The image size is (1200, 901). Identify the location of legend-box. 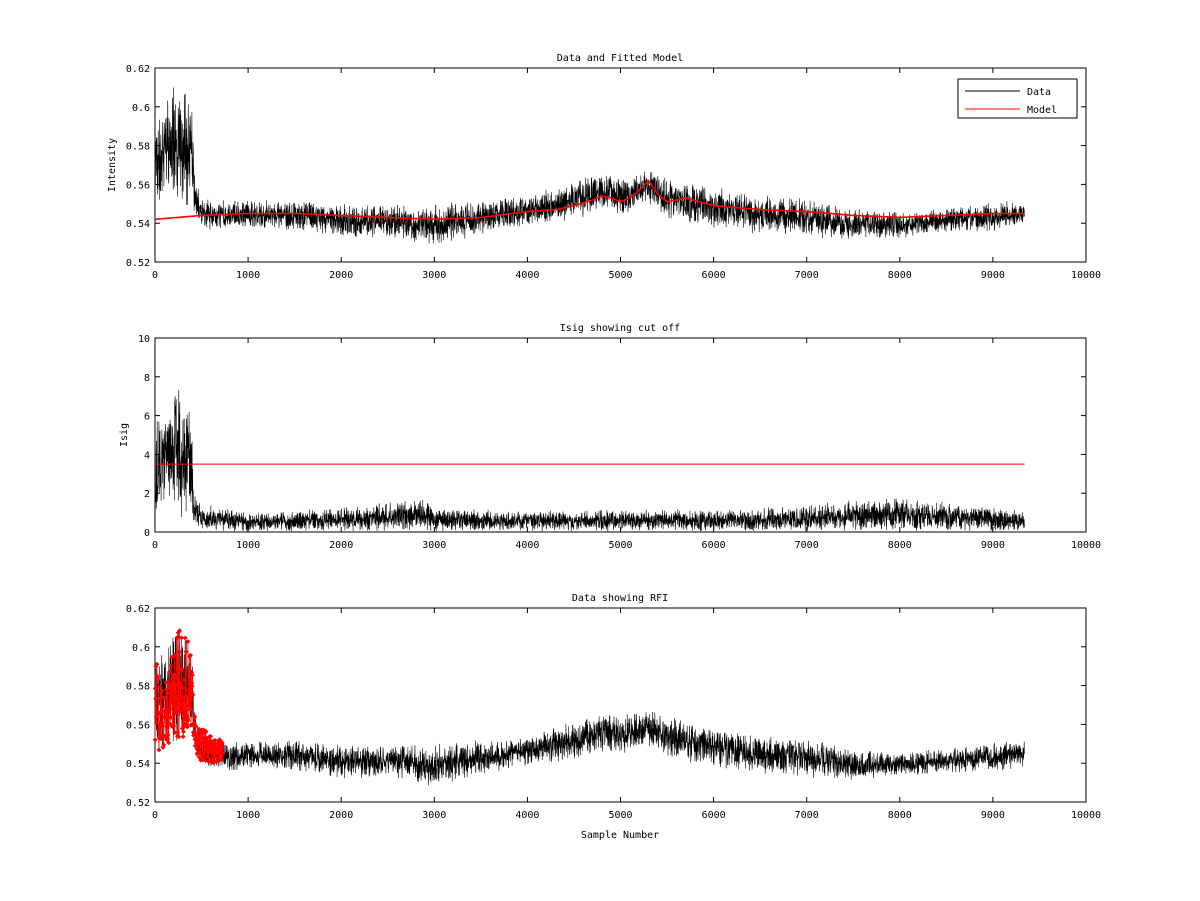
(1017, 98).